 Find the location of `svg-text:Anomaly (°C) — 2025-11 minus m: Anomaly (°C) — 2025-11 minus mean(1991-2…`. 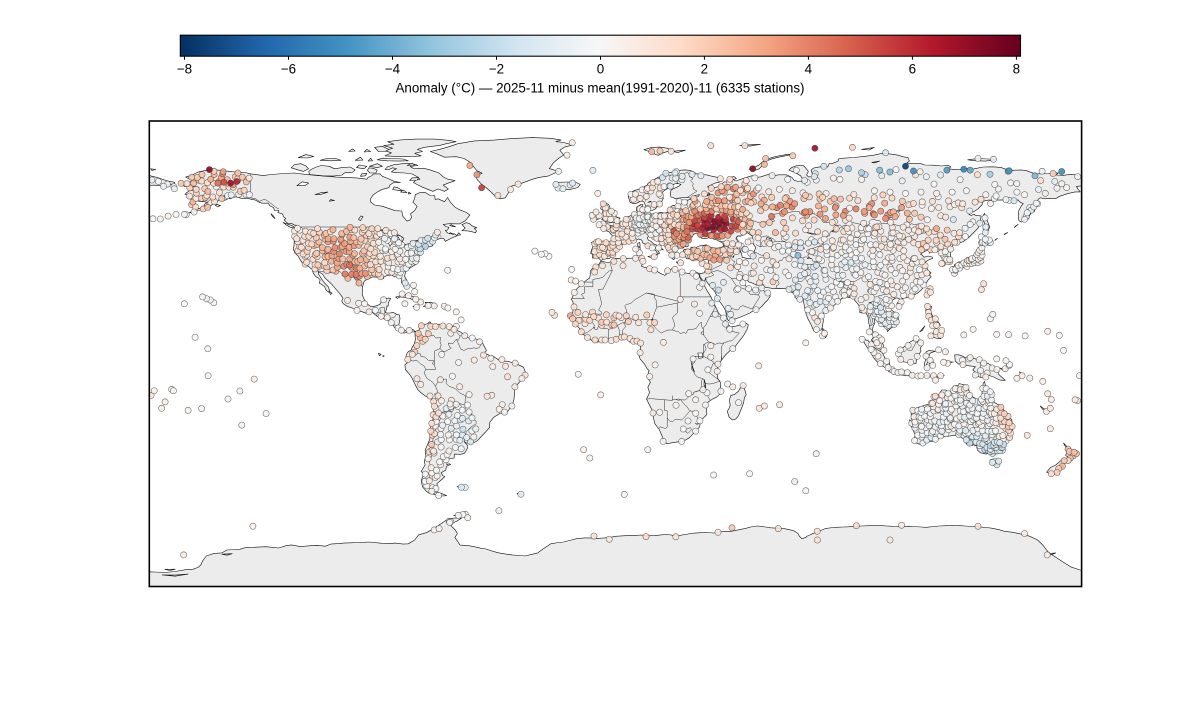

svg-text:Anomaly (°C) — 2025-11 minus m: Anomaly (°C) — 2025-11 minus mean(1991-2… is located at coordinates (599, 87).